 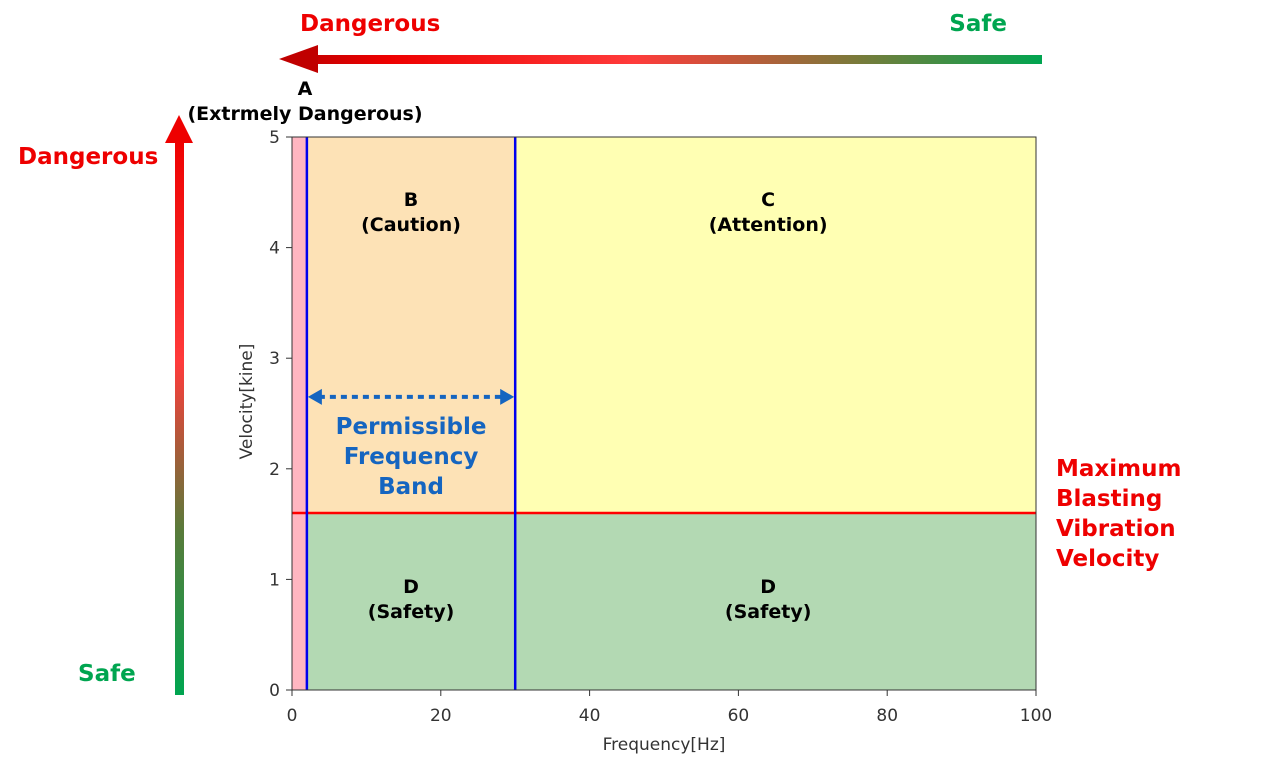 What do you see at coordinates (274, 691) in the screenshot?
I see `y-tick-label: 0` at bounding box center [274, 691].